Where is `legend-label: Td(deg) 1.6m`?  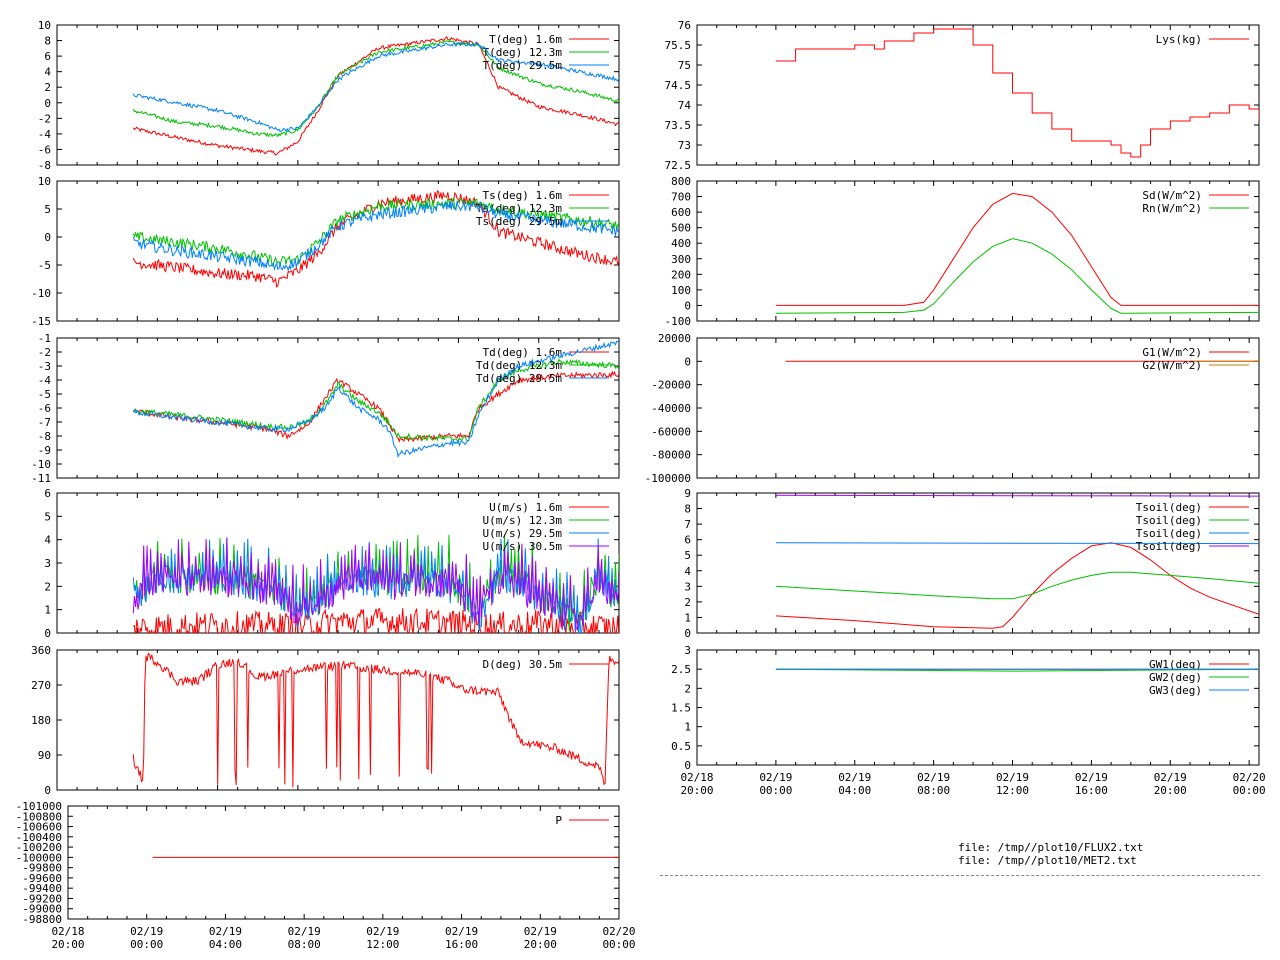 legend-label: Td(deg) 1.6m is located at coordinates (523, 352).